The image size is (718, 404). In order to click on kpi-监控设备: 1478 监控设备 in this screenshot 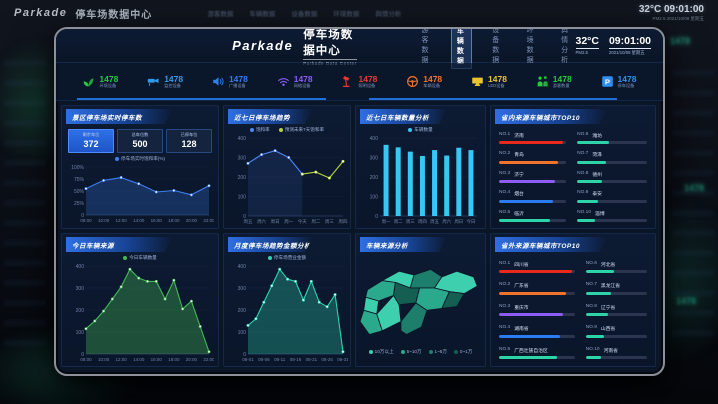, I will do `click(165, 81)`.